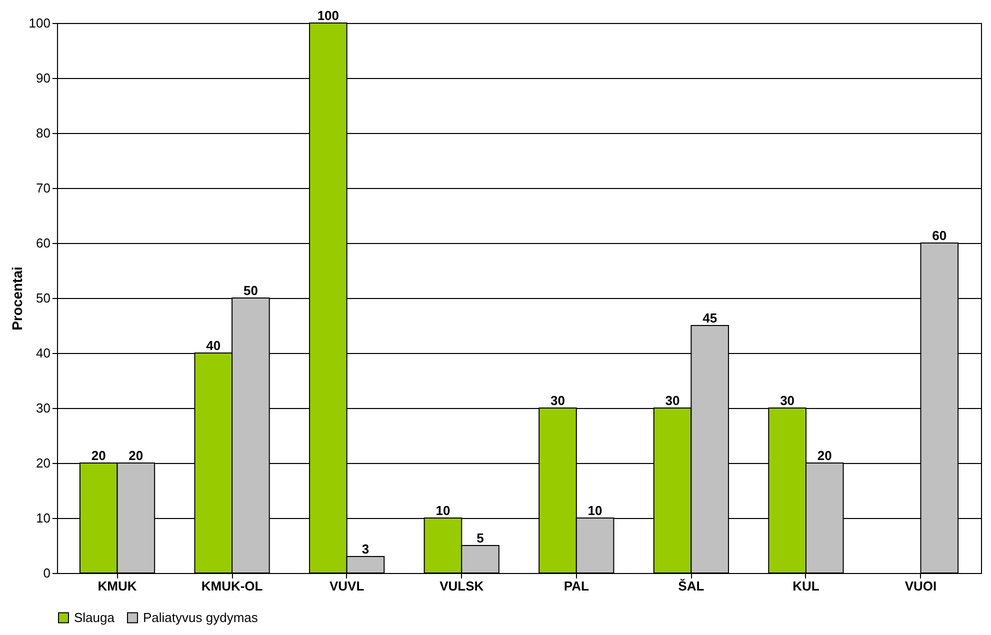 Image resolution: width=991 pixels, height=635 pixels. Describe the element at coordinates (920, 586) in the screenshot. I see `x-tick-label: VUOI` at that location.